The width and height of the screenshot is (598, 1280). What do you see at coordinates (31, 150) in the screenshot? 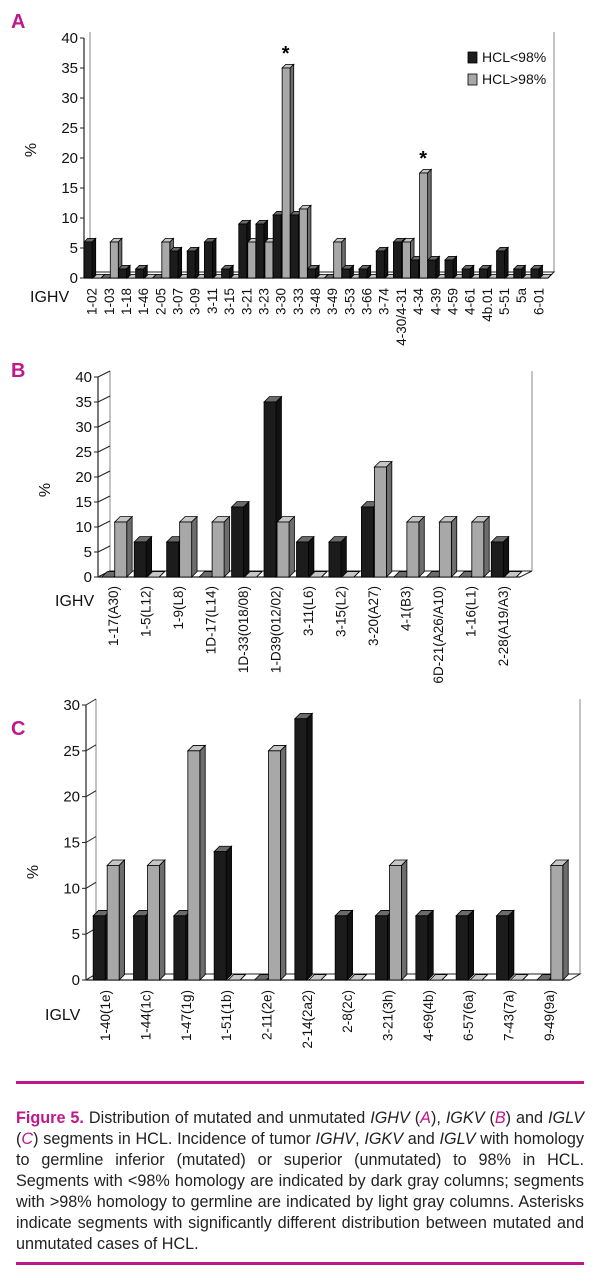
I see `y-axis-title: %` at bounding box center [31, 150].